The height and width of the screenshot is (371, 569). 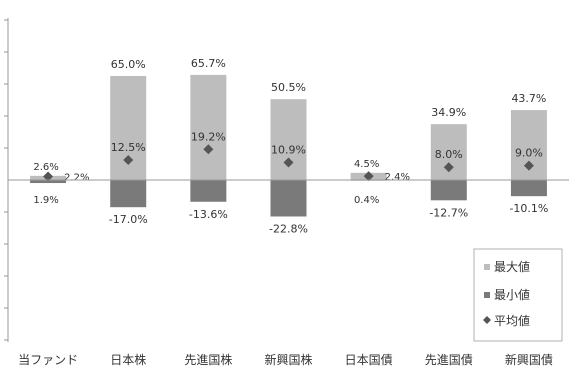 I want to click on min-value-label: 1.9%, so click(x=45, y=200).